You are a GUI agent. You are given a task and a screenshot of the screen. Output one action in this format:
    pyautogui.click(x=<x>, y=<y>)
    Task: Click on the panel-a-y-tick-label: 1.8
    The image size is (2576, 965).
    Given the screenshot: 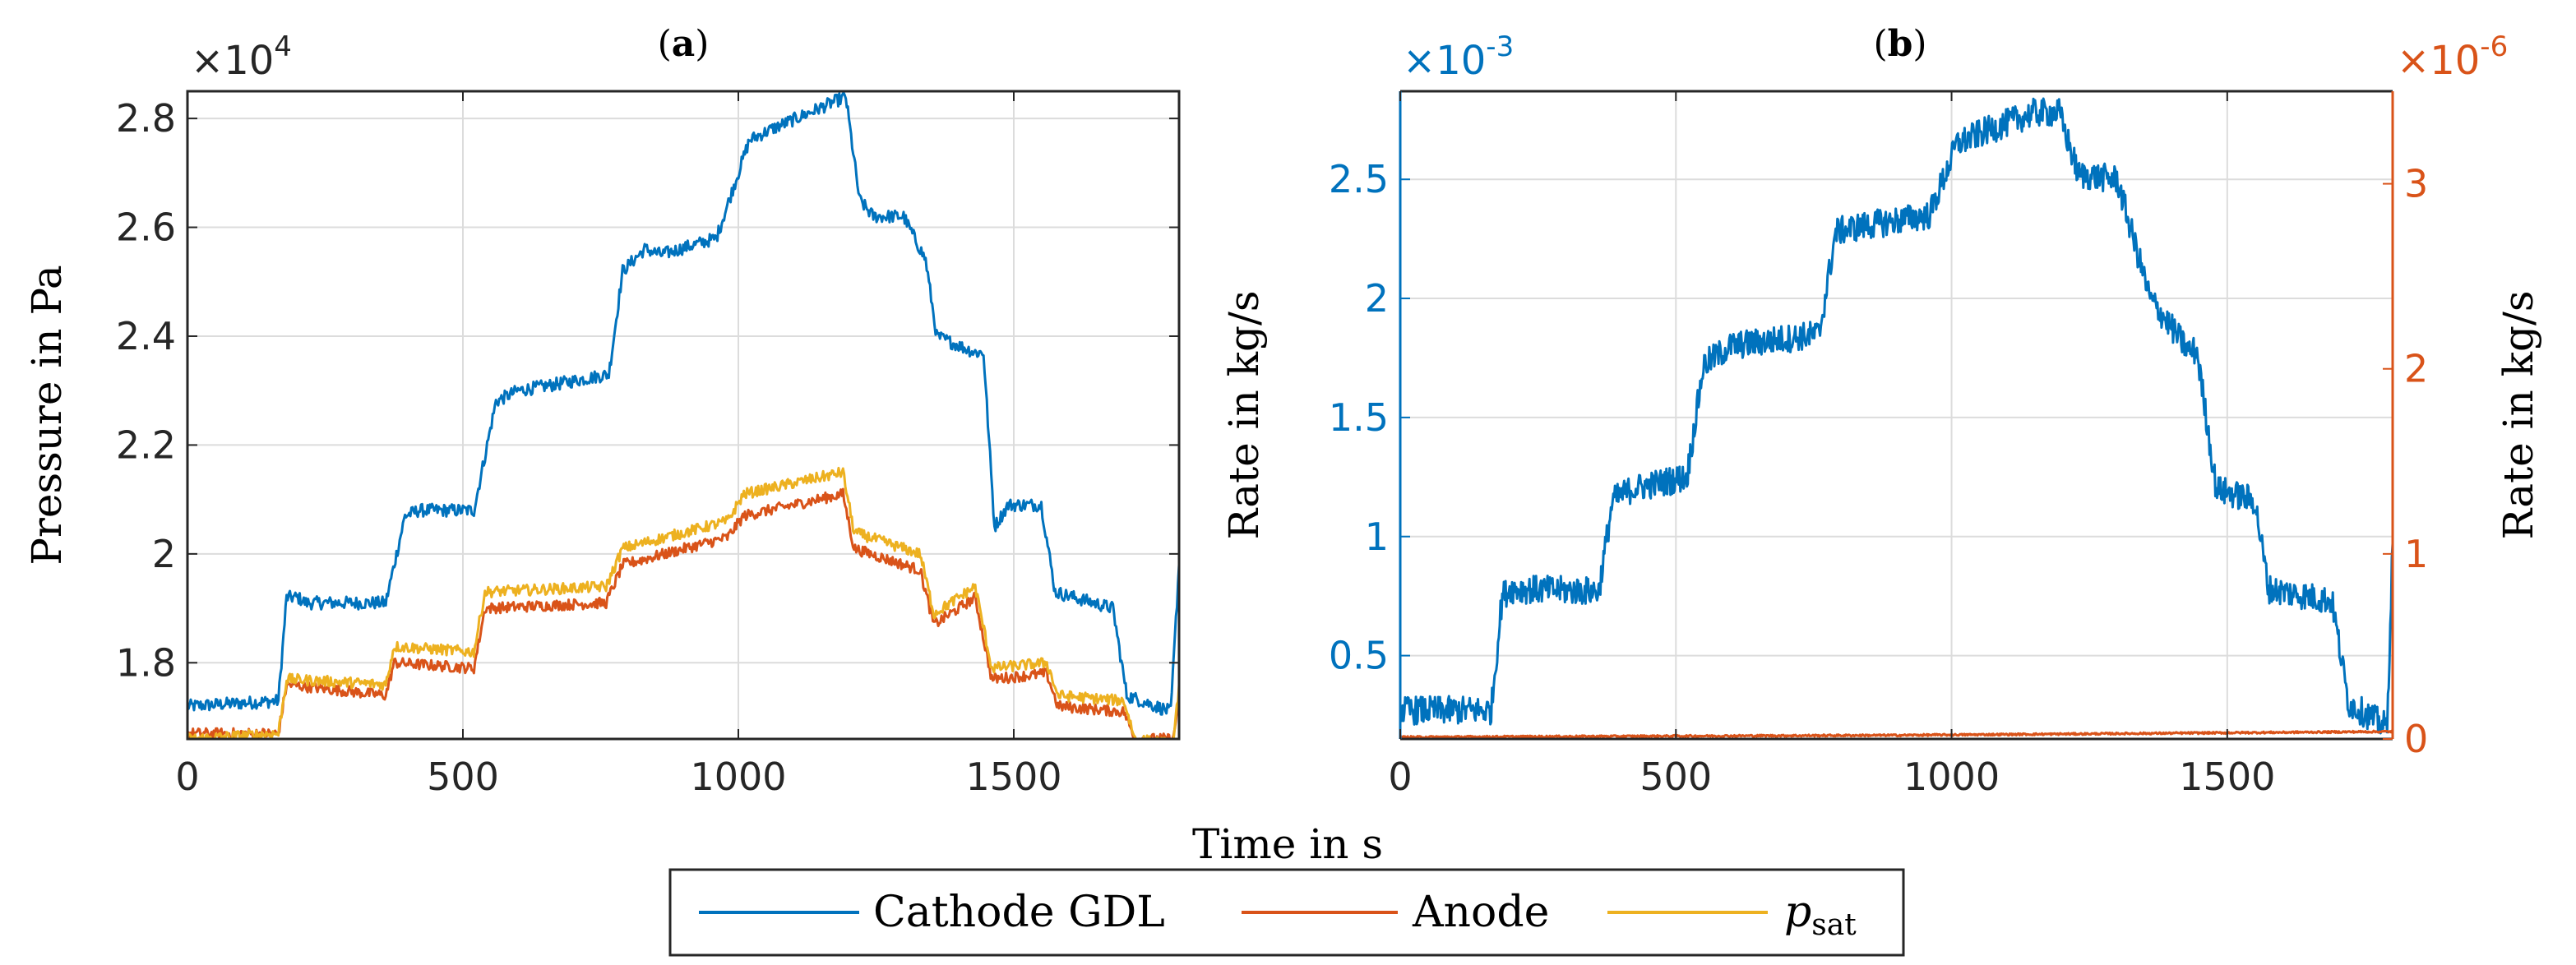 What is the action you would take?
    pyautogui.click(x=146, y=662)
    